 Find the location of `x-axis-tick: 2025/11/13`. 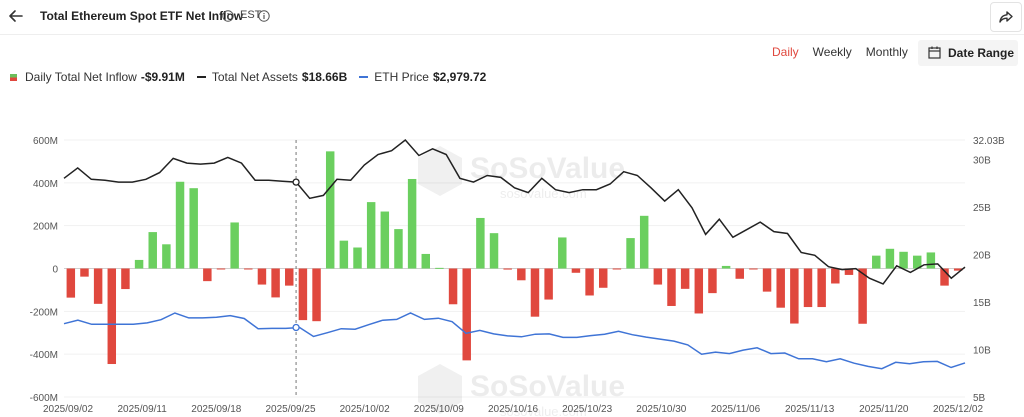

x-axis-tick: 2025/11/13 is located at coordinates (810, 409).